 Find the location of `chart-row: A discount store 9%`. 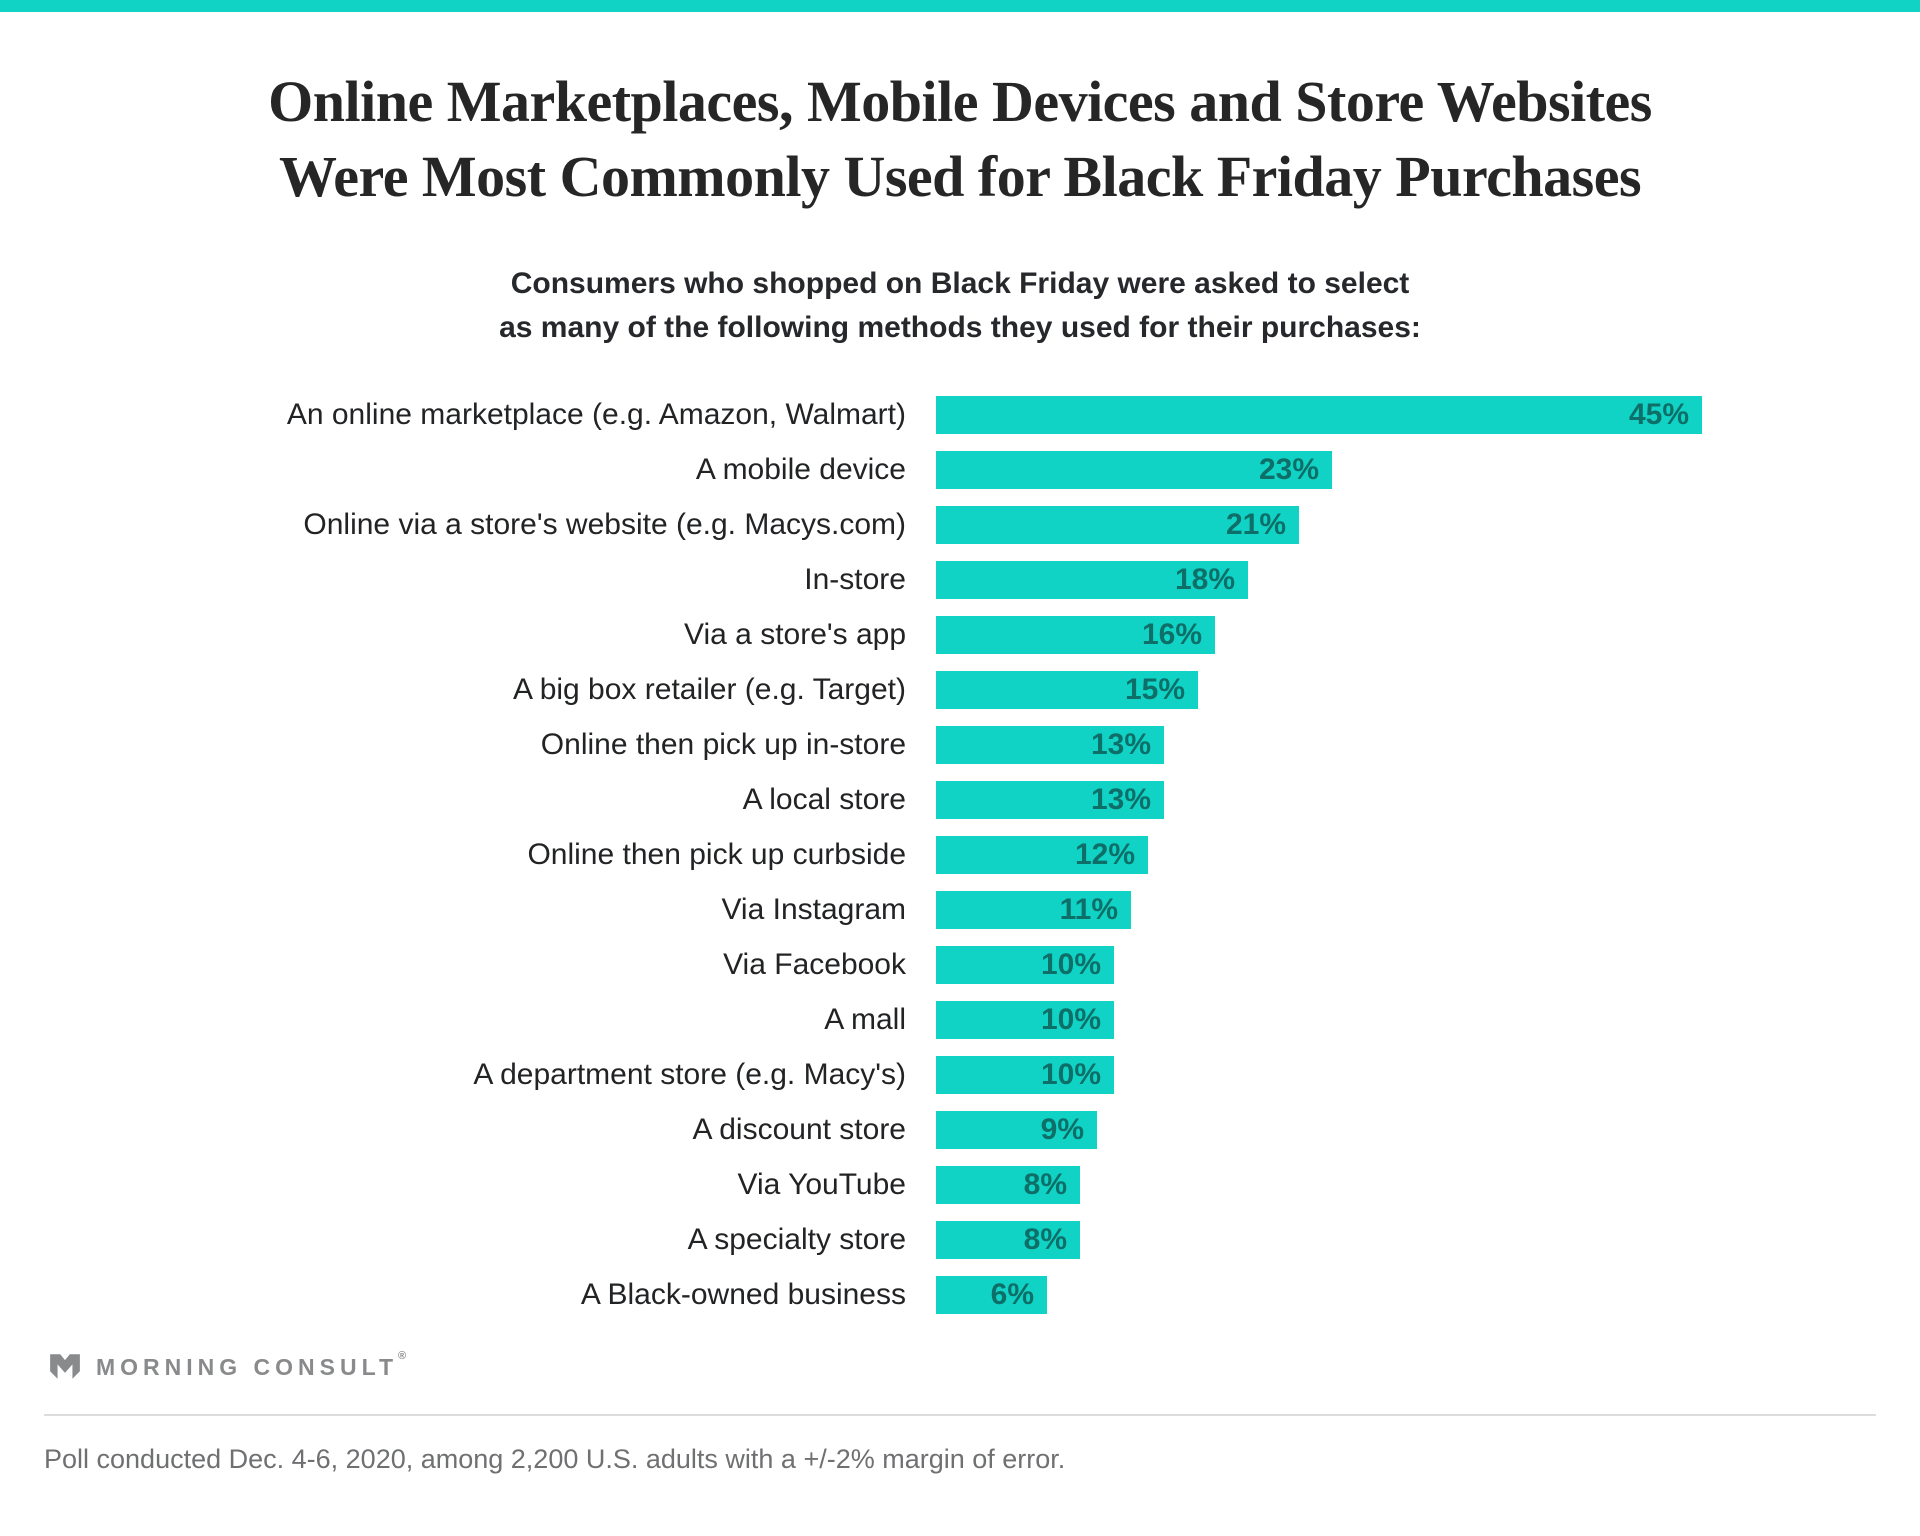

chart-row: A discount store 9% is located at coordinates (960, 1130).